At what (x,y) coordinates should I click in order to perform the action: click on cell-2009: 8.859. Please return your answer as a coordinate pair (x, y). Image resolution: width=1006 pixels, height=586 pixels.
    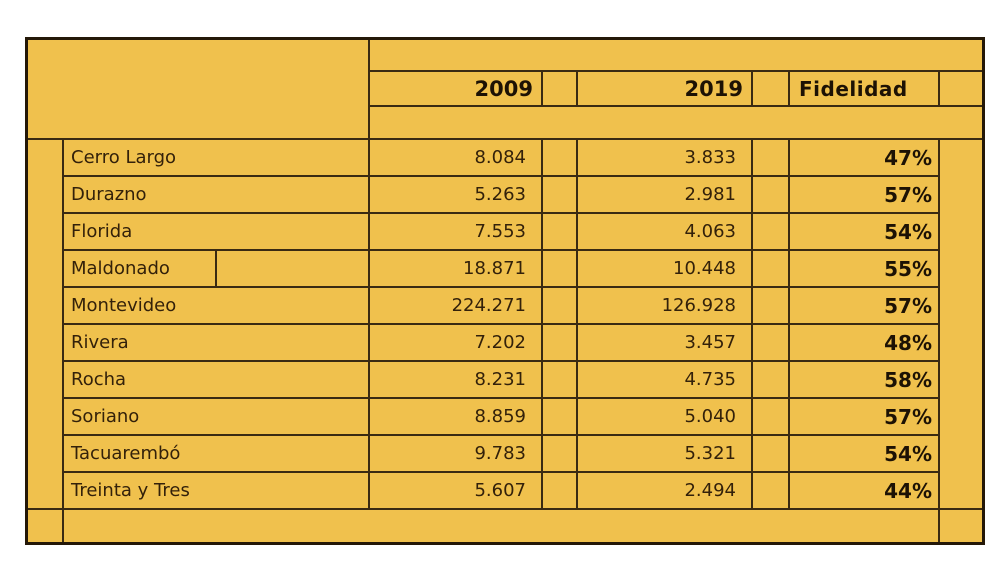
    Looking at the image, I should click on (456, 417).